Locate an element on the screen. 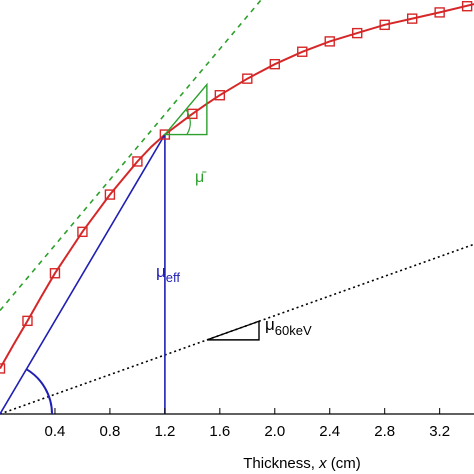  x-tick-label: 2.4 is located at coordinates (329, 431).